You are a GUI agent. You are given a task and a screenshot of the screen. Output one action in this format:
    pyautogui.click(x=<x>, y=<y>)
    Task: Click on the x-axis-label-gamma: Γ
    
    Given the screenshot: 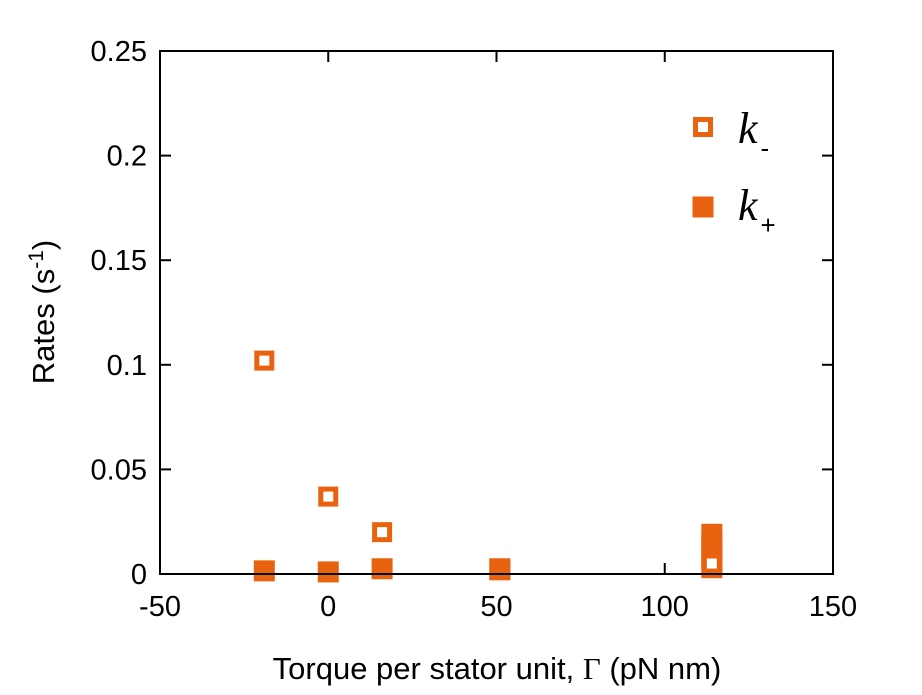 What is the action you would take?
    pyautogui.click(x=592, y=668)
    